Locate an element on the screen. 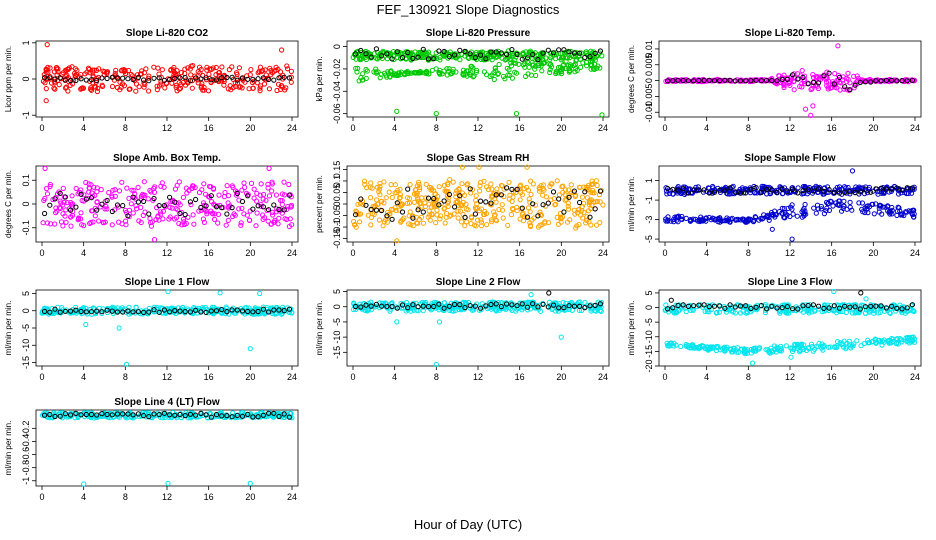 The image size is (936, 540). x-tick-label: 24 is located at coordinates (915, 128).